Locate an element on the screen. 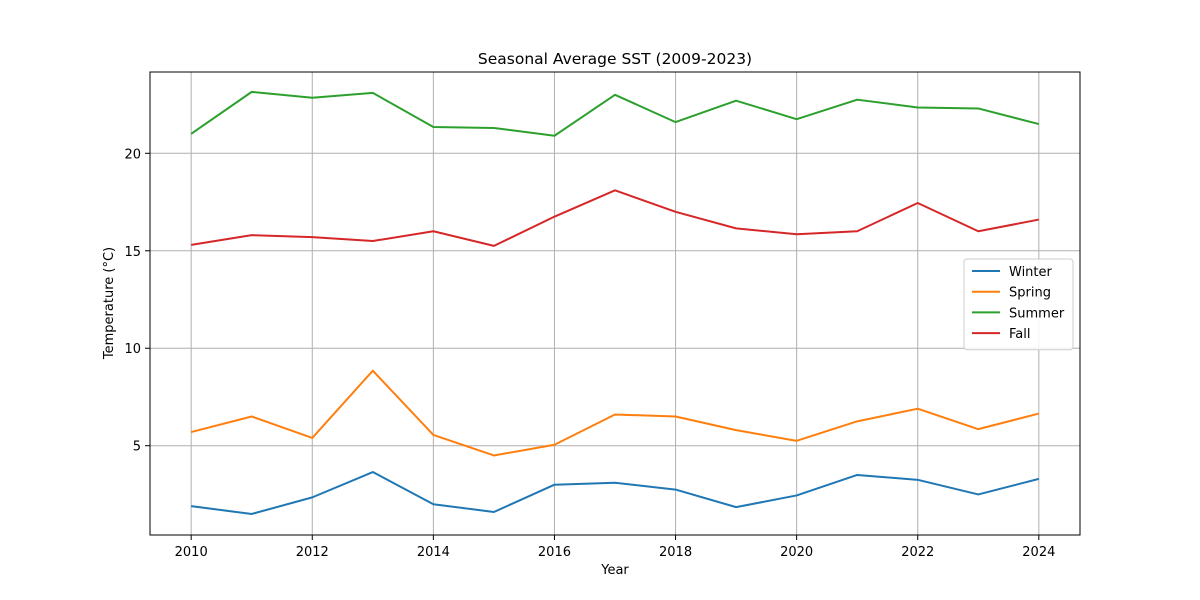 Image resolution: width=1200 pixels, height=600 pixels. legend-box is located at coordinates (1018, 304).